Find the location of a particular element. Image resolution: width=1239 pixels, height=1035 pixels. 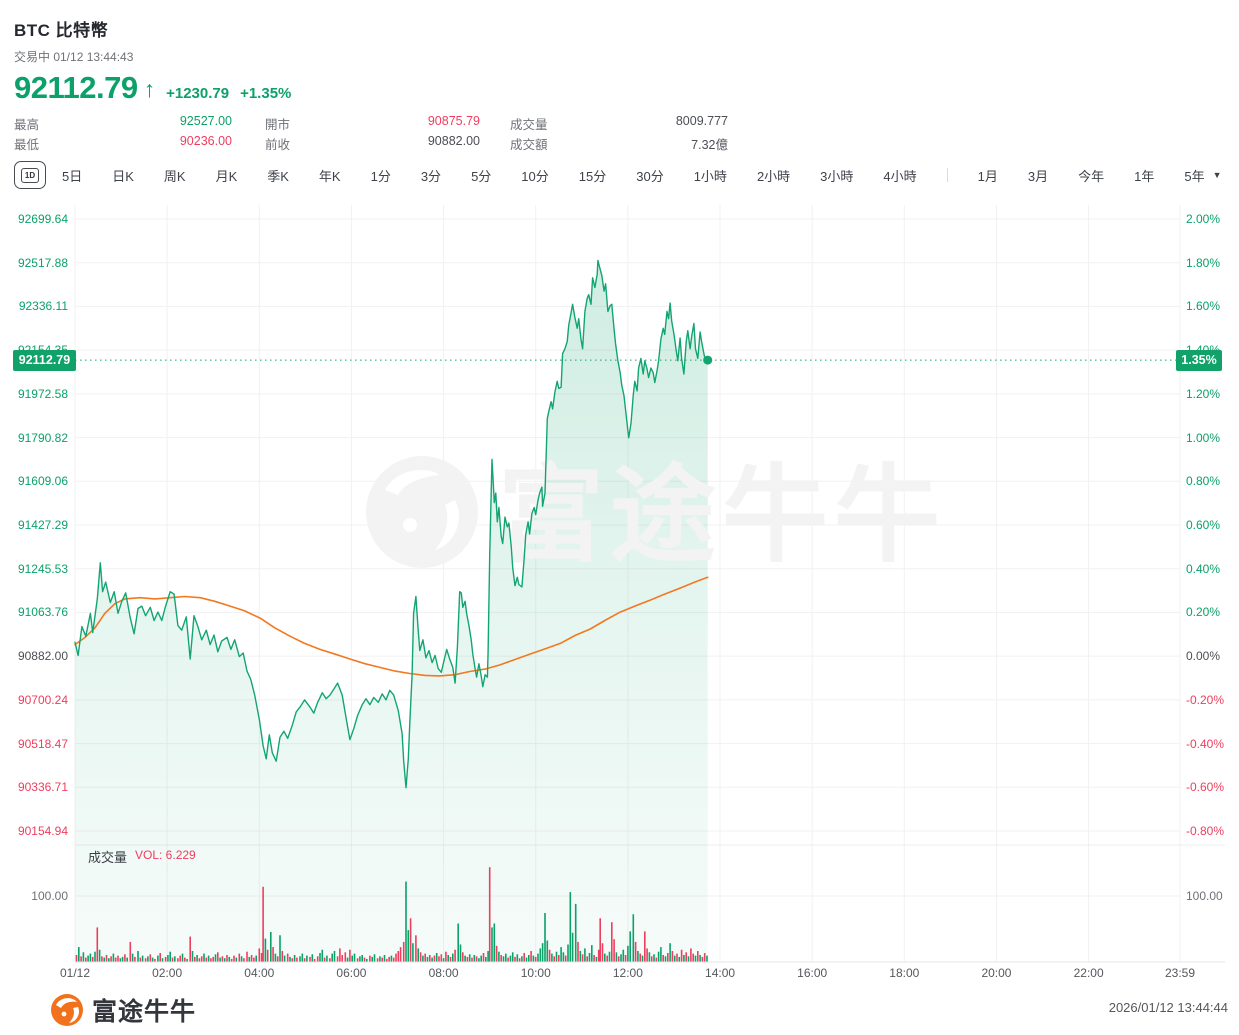

tab-5分: 5分 is located at coordinates (481, 176).